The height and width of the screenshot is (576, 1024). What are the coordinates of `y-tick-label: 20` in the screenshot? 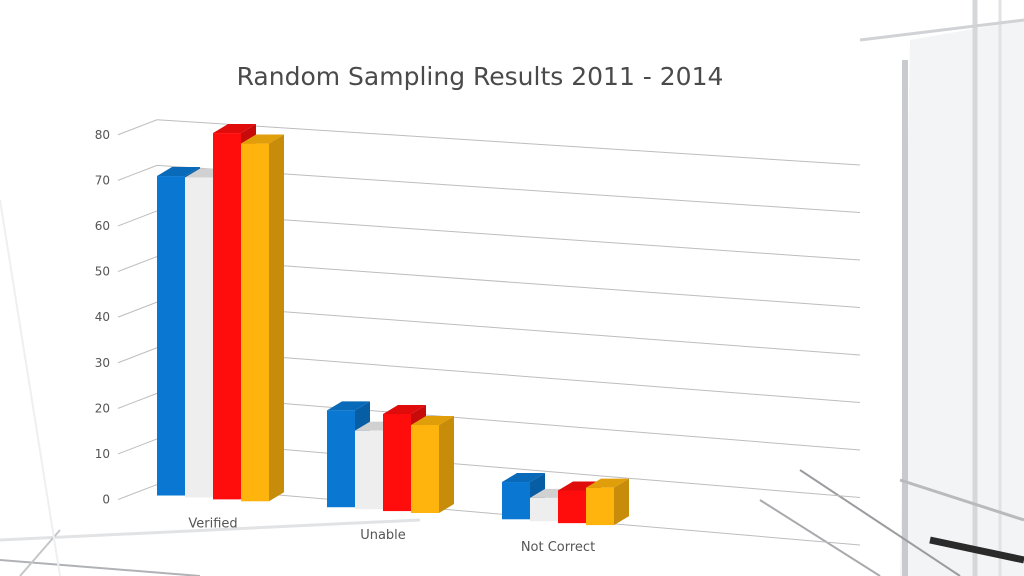 It's located at (102, 408).